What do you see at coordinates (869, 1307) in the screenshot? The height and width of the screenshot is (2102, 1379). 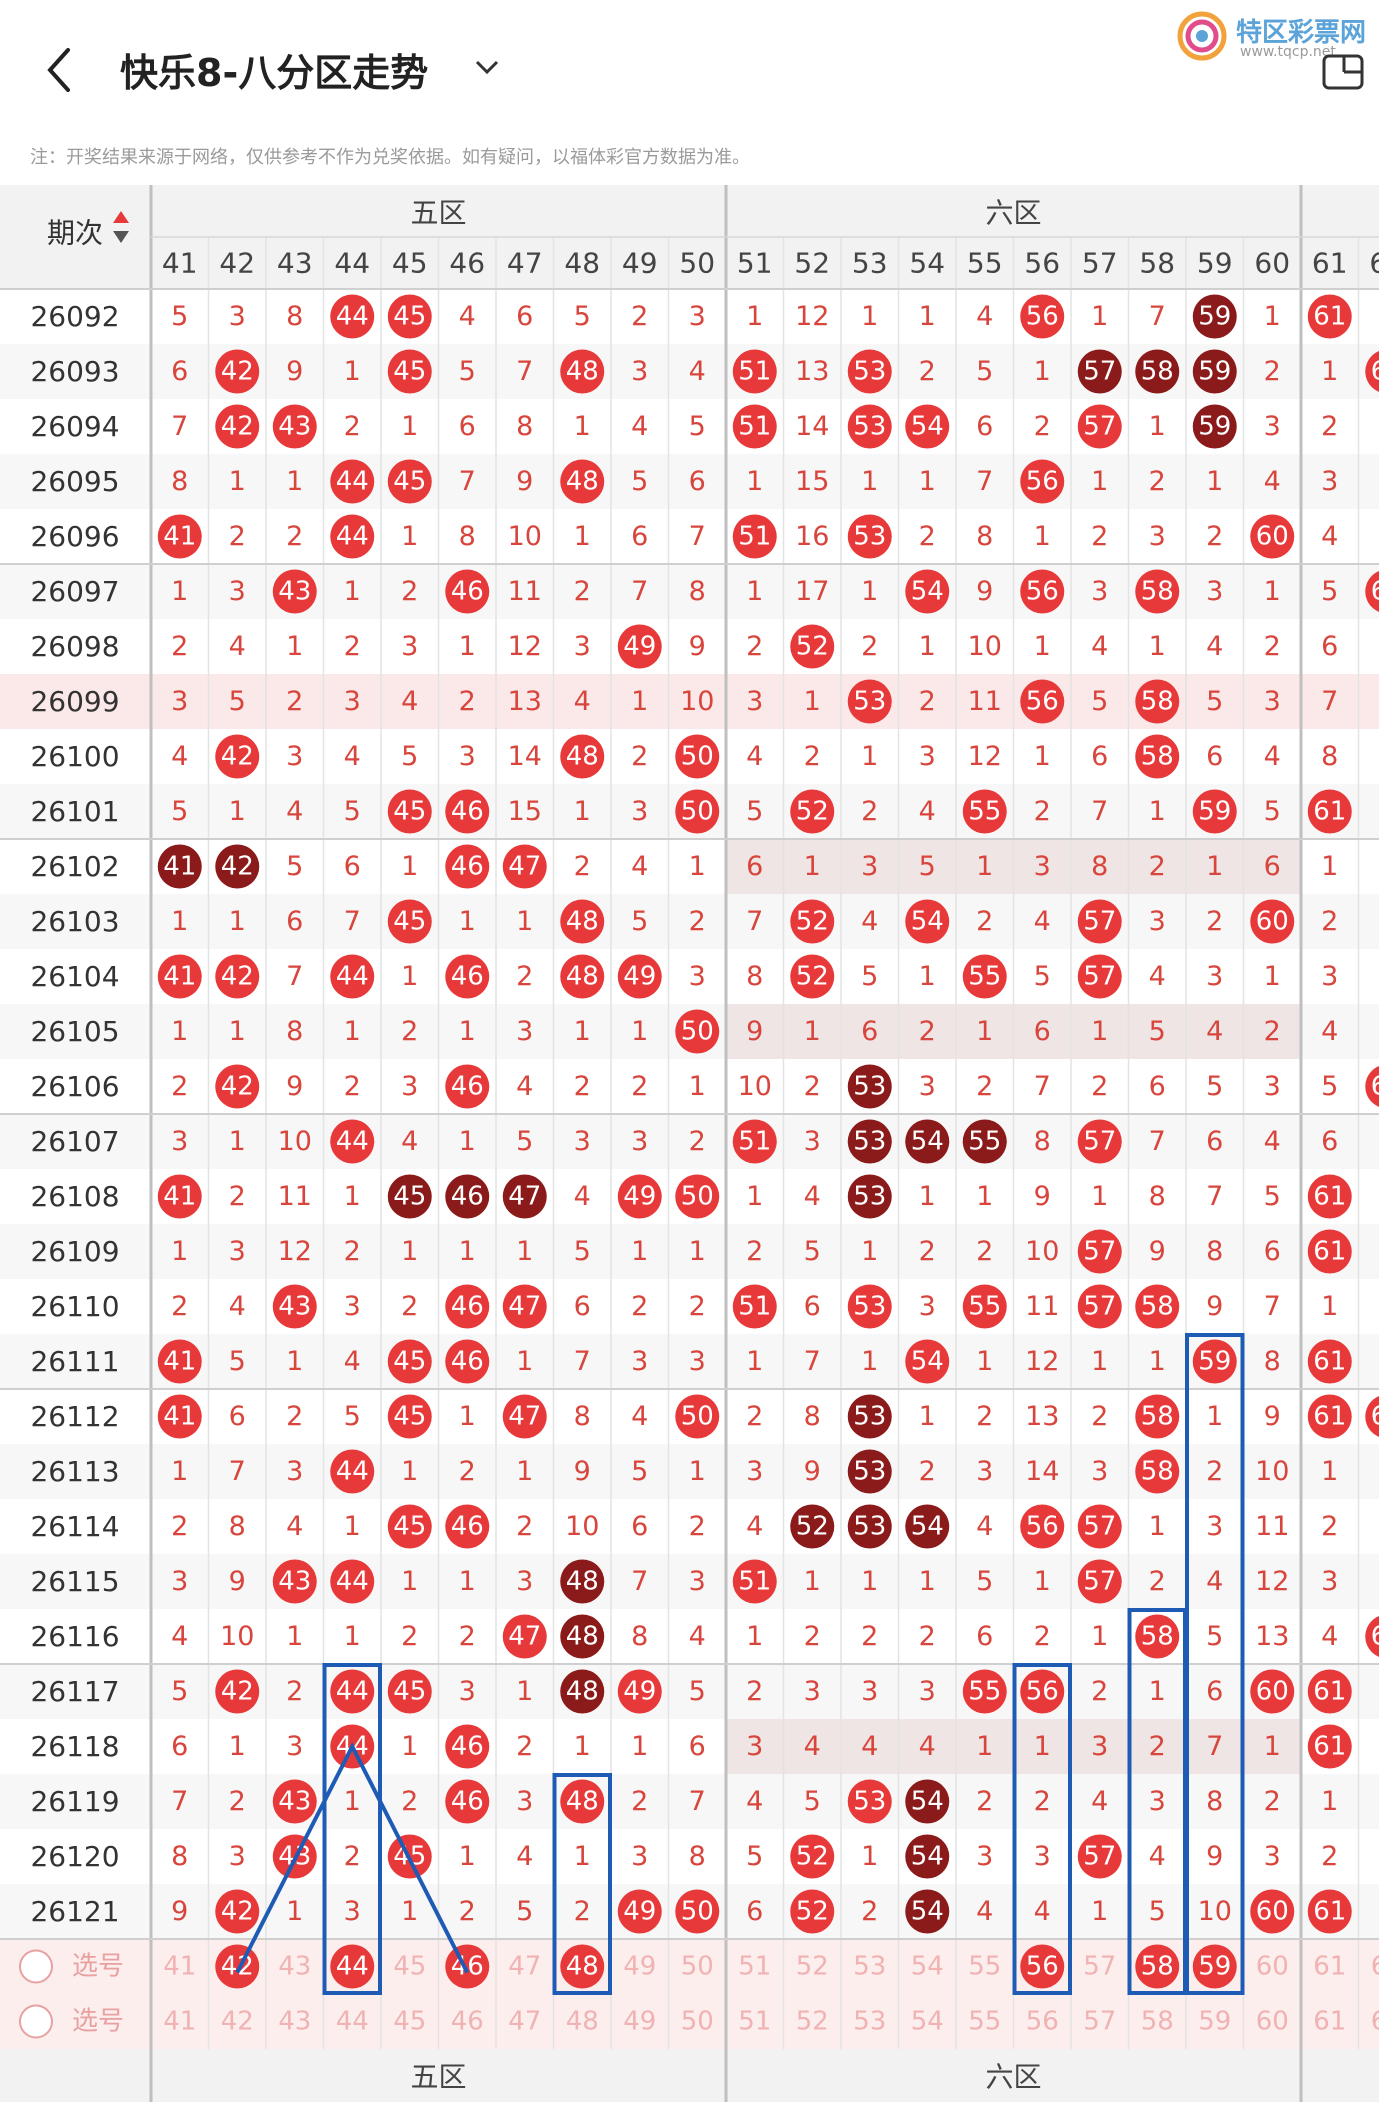 I see `hit-number: 53` at bounding box center [869, 1307].